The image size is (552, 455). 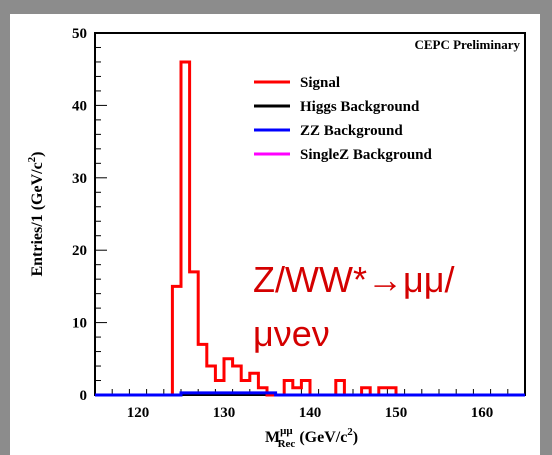 What do you see at coordinates (224, 413) in the screenshot?
I see `x-tick-label: 130` at bounding box center [224, 413].